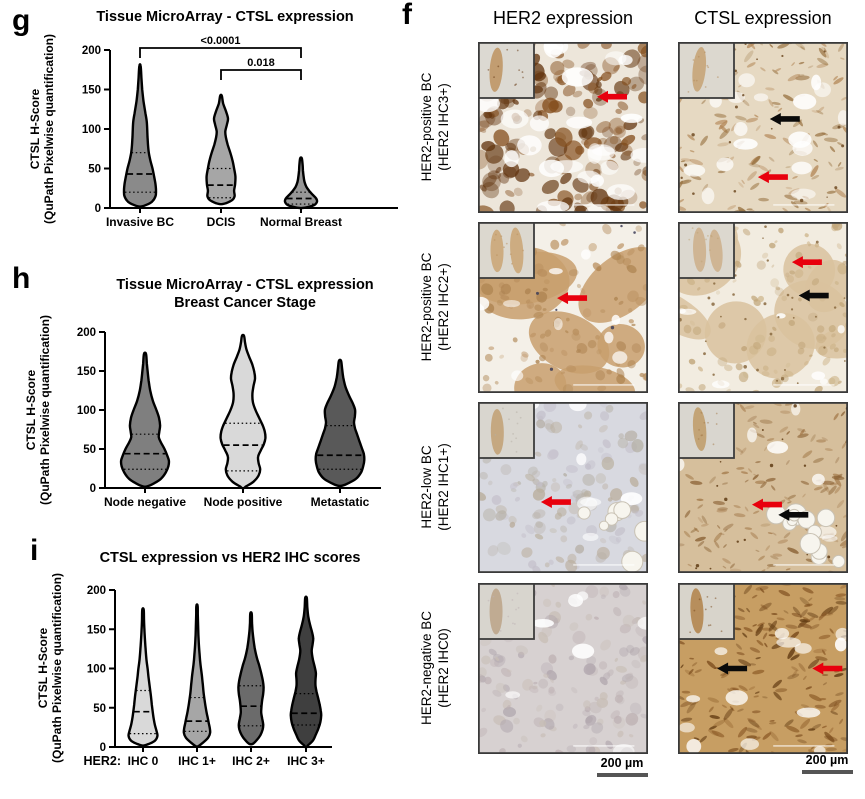 This screenshot has height=799, width=865. I want to click on row-label-her2pos-ihc3: HER2-positive BC (HER2 IHC3+), so click(435, 127).